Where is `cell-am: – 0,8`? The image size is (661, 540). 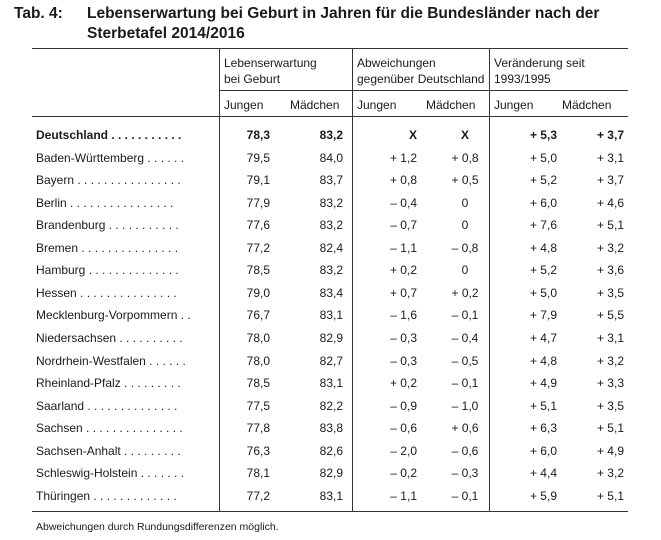
cell-am: – 0,8 is located at coordinates (465, 247).